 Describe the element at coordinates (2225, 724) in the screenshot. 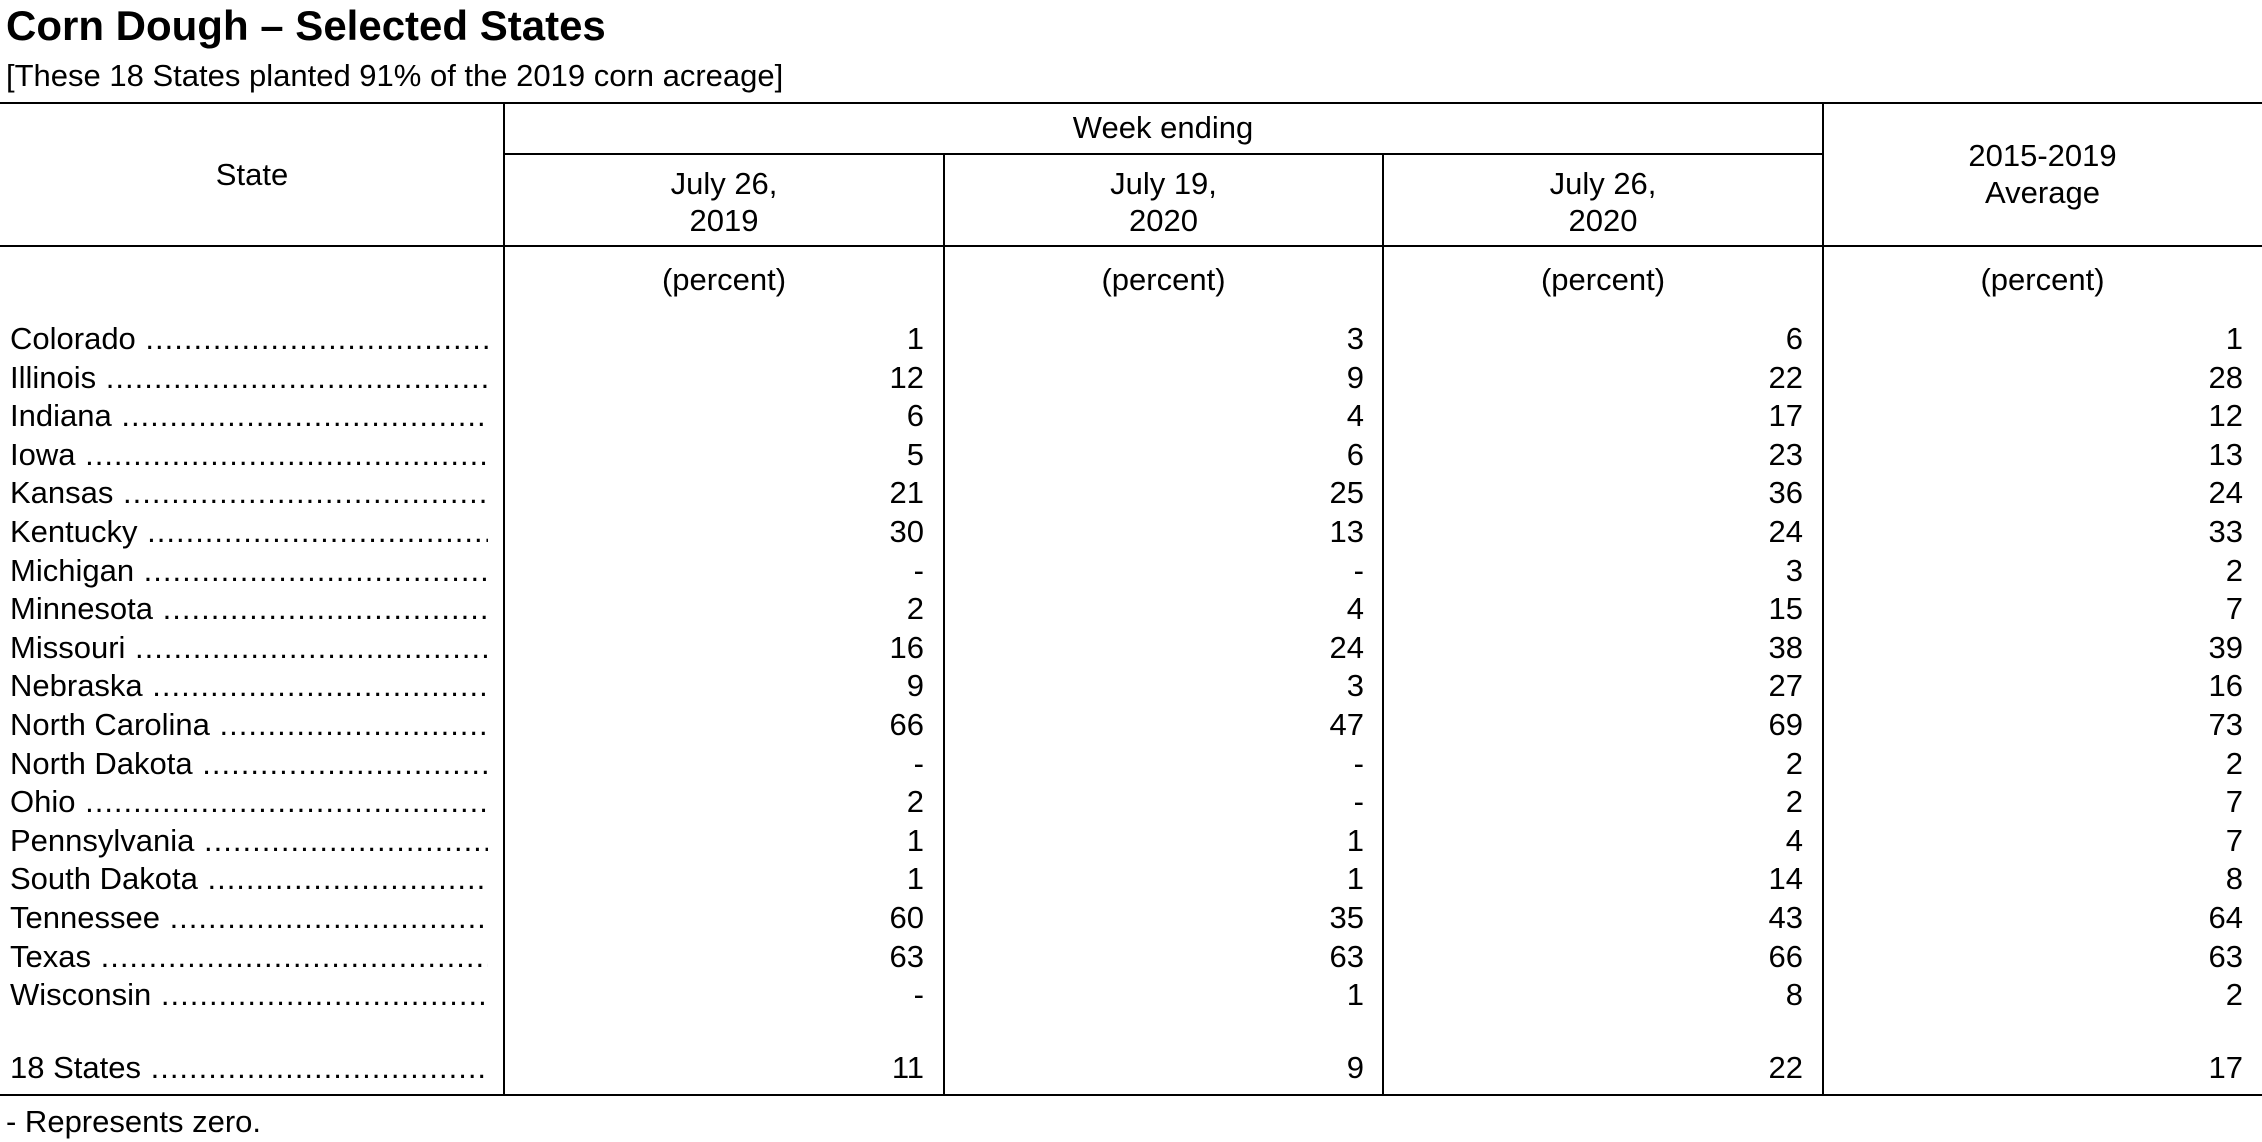

I see `table-cell: 73` at that location.